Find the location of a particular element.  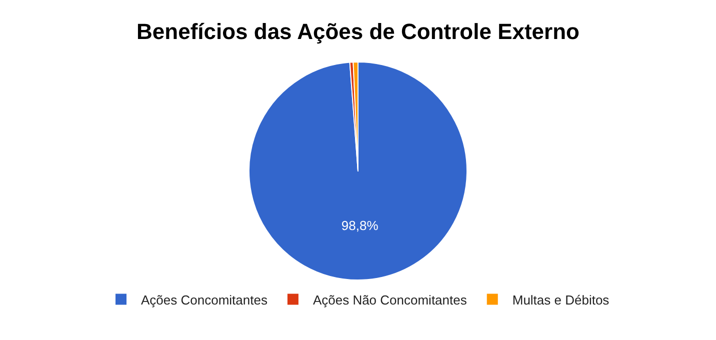

legend-label: Ações Não Concomitantes is located at coordinates (390, 300).